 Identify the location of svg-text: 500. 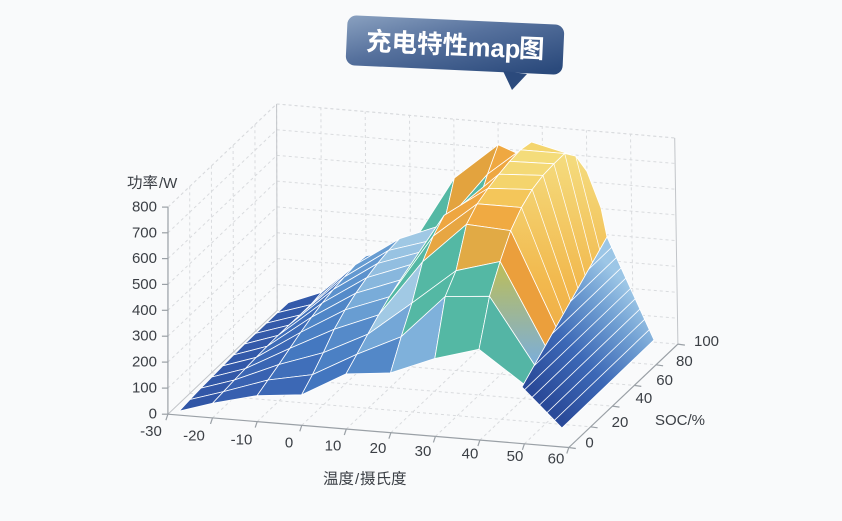
(144, 284).